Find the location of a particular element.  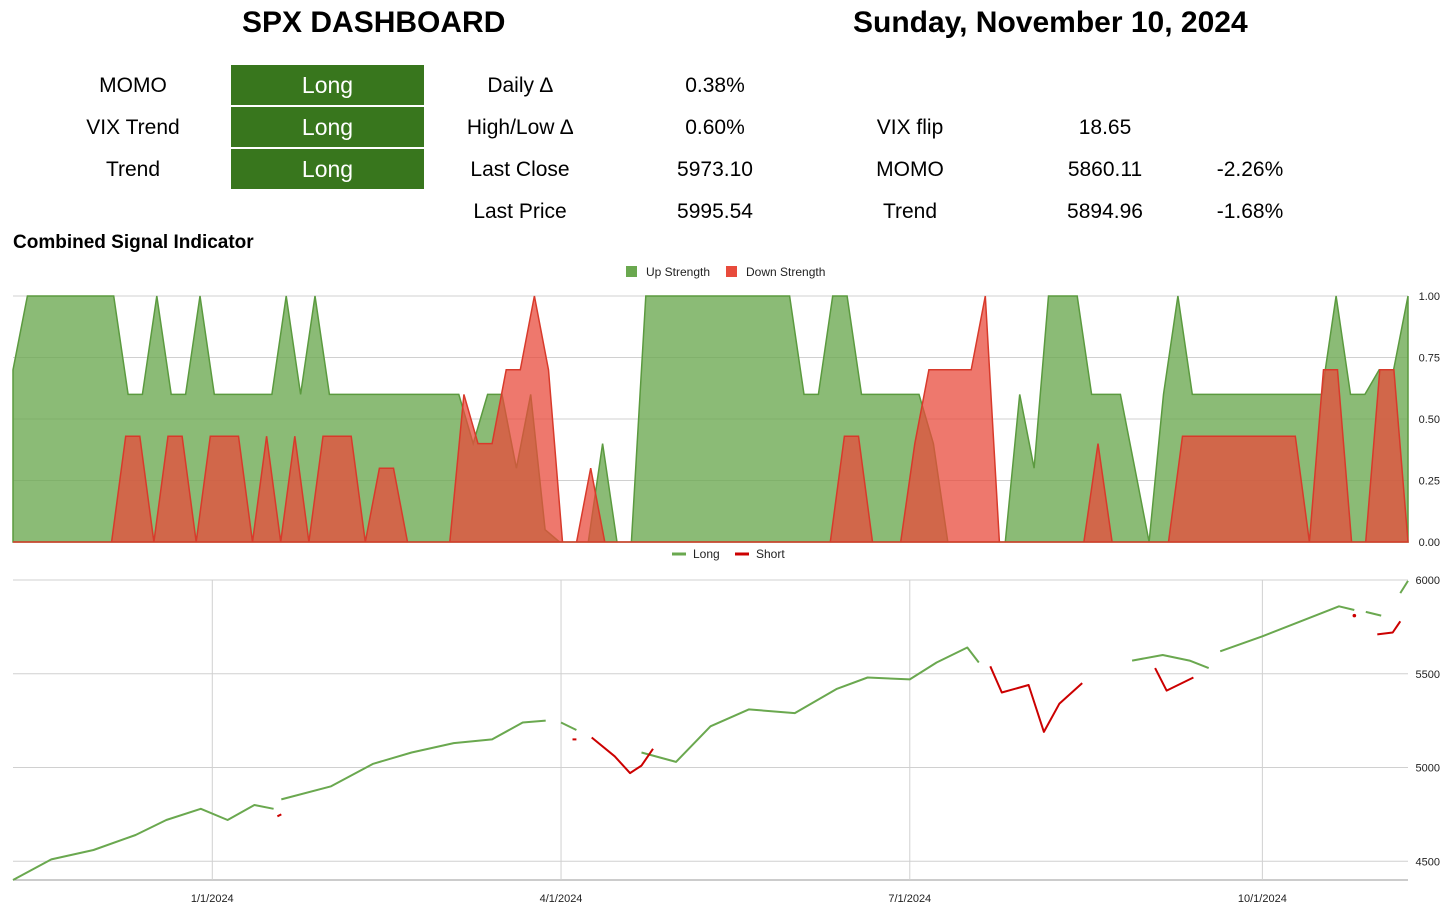

stat-value-last-price: 5995.54 is located at coordinates (715, 211).